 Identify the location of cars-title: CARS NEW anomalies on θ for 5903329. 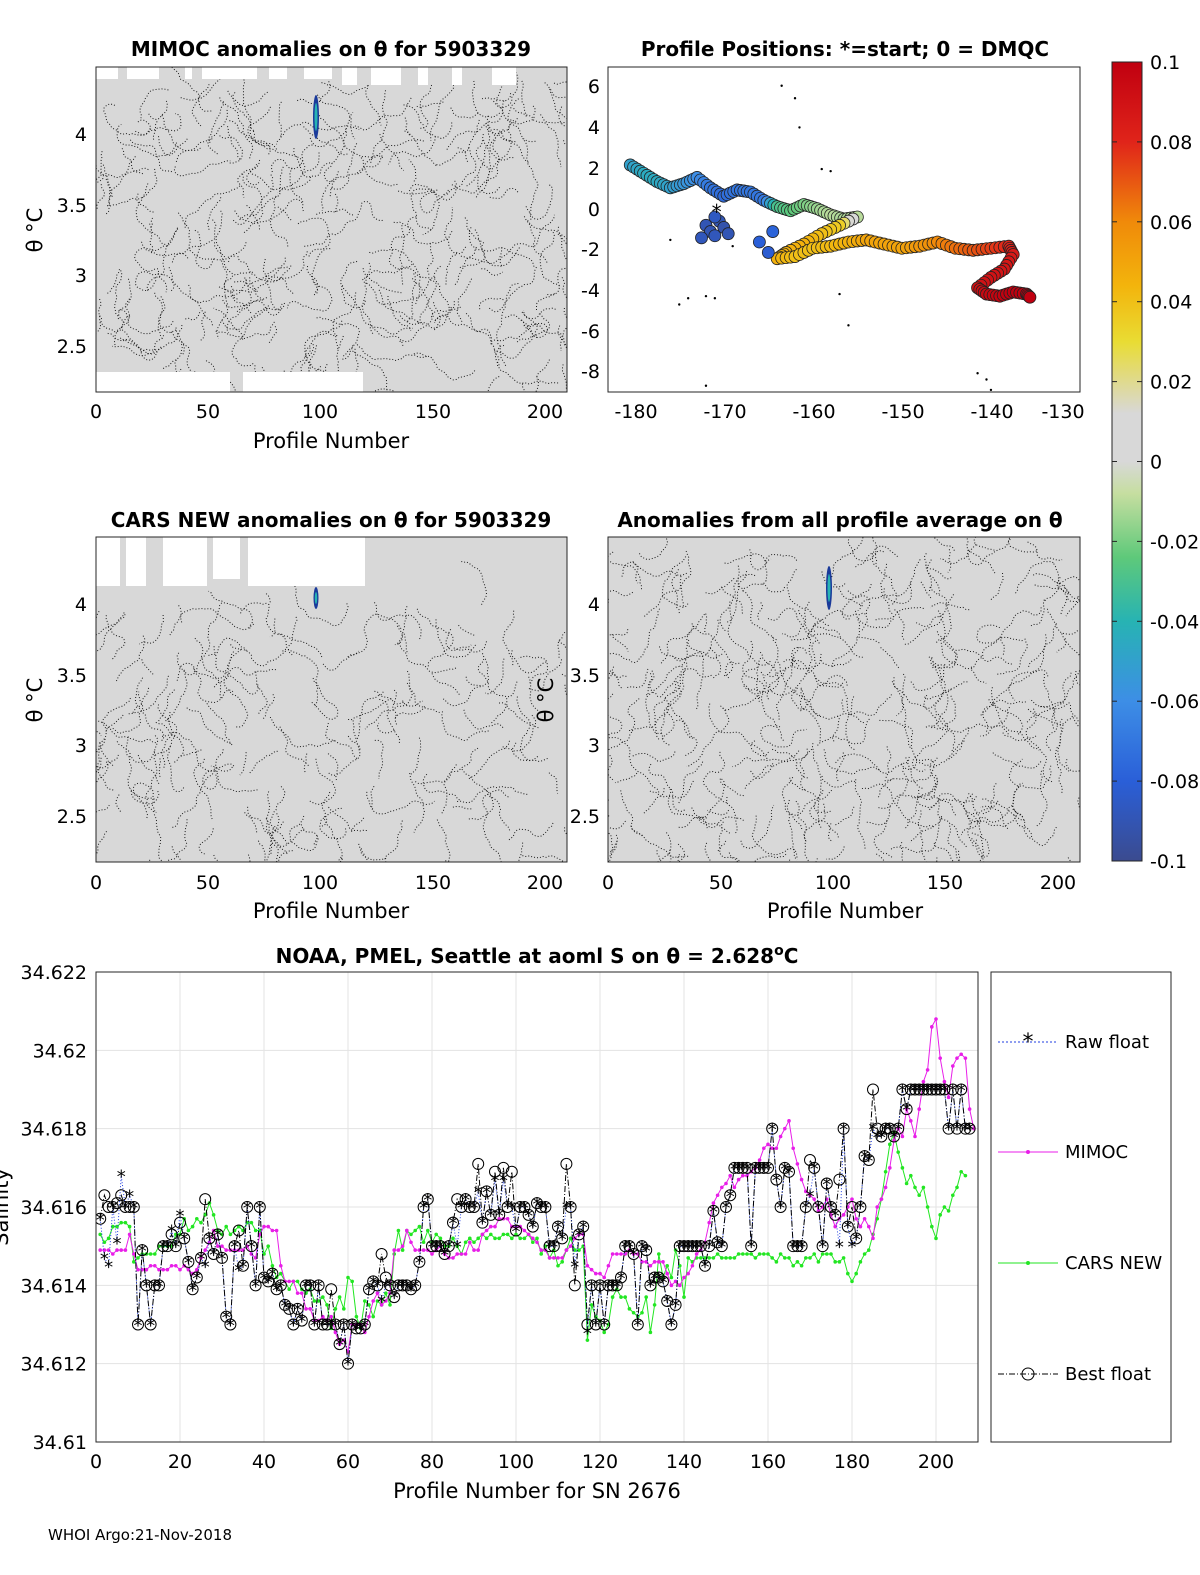
(331, 520).